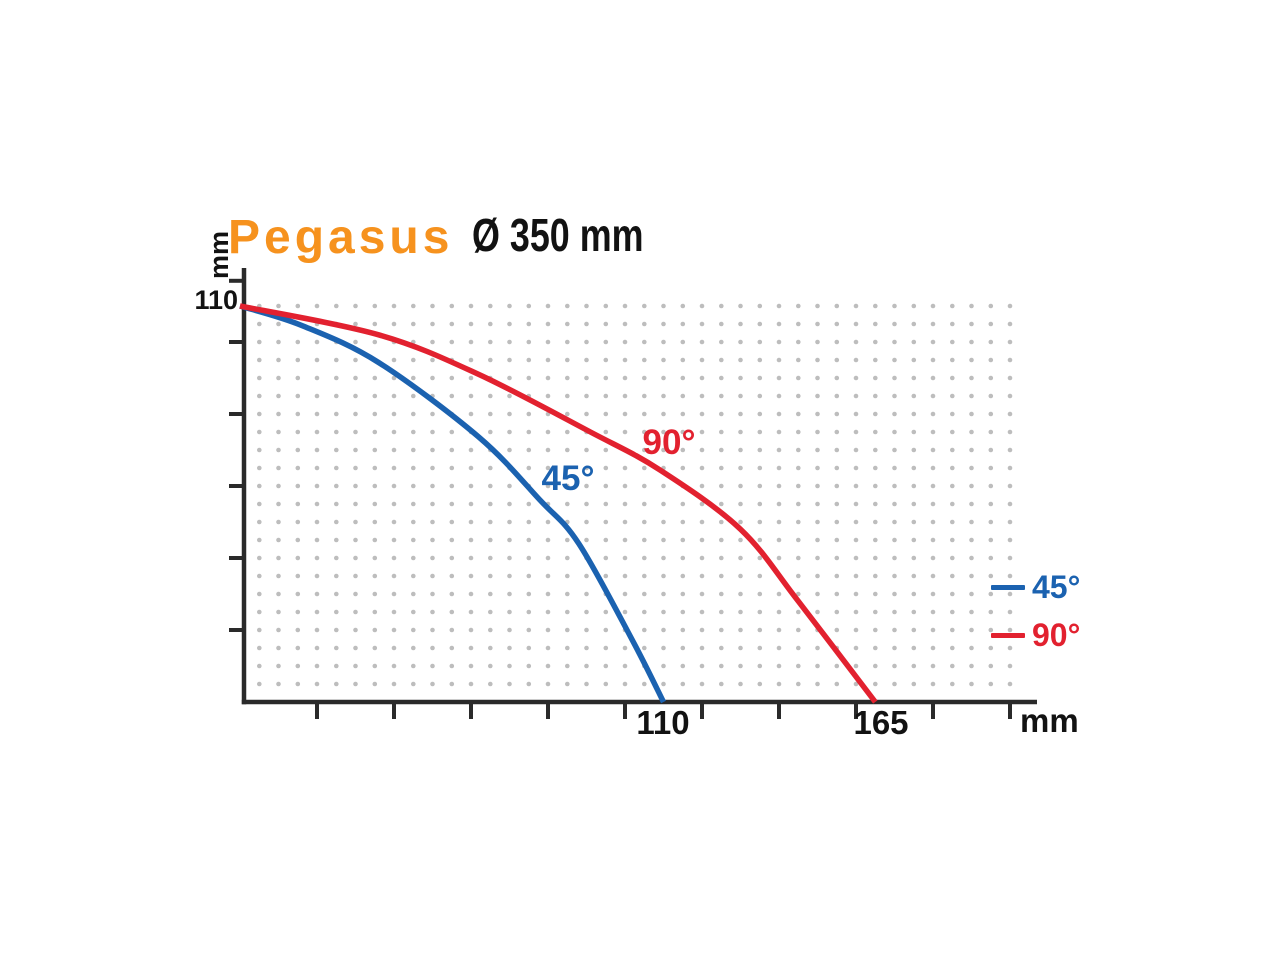  I want to click on legend-swatch-90deg, so click(1008, 635).